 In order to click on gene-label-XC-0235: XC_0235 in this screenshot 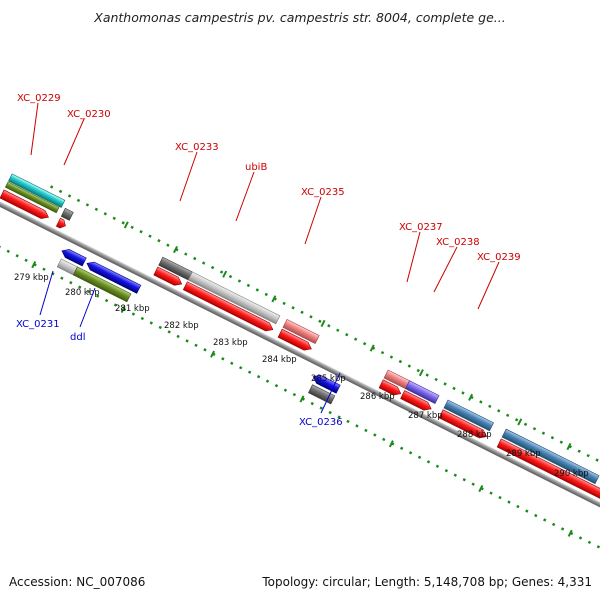, I will do `click(323, 192)`.